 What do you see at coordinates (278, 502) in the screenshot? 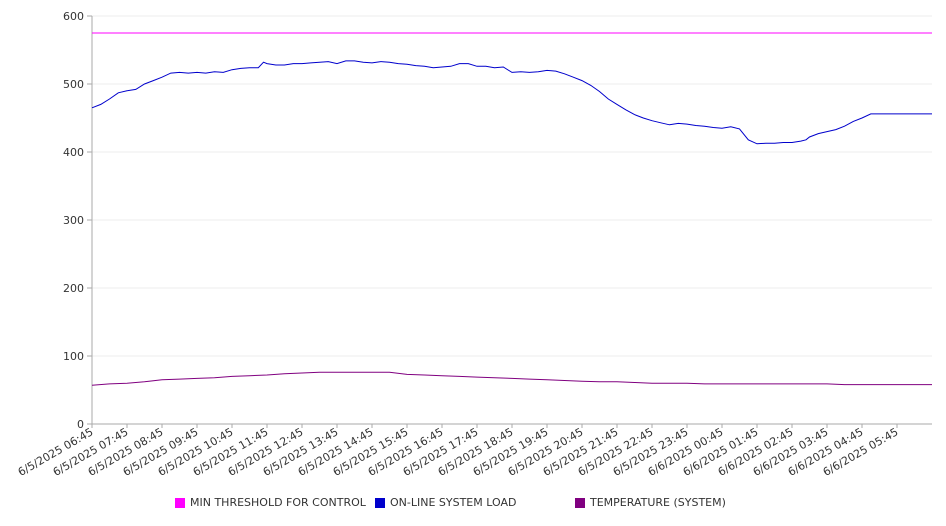
I see `legend-label-min-threshold: MIN THRESHOLD FOR CONTROL` at bounding box center [278, 502].